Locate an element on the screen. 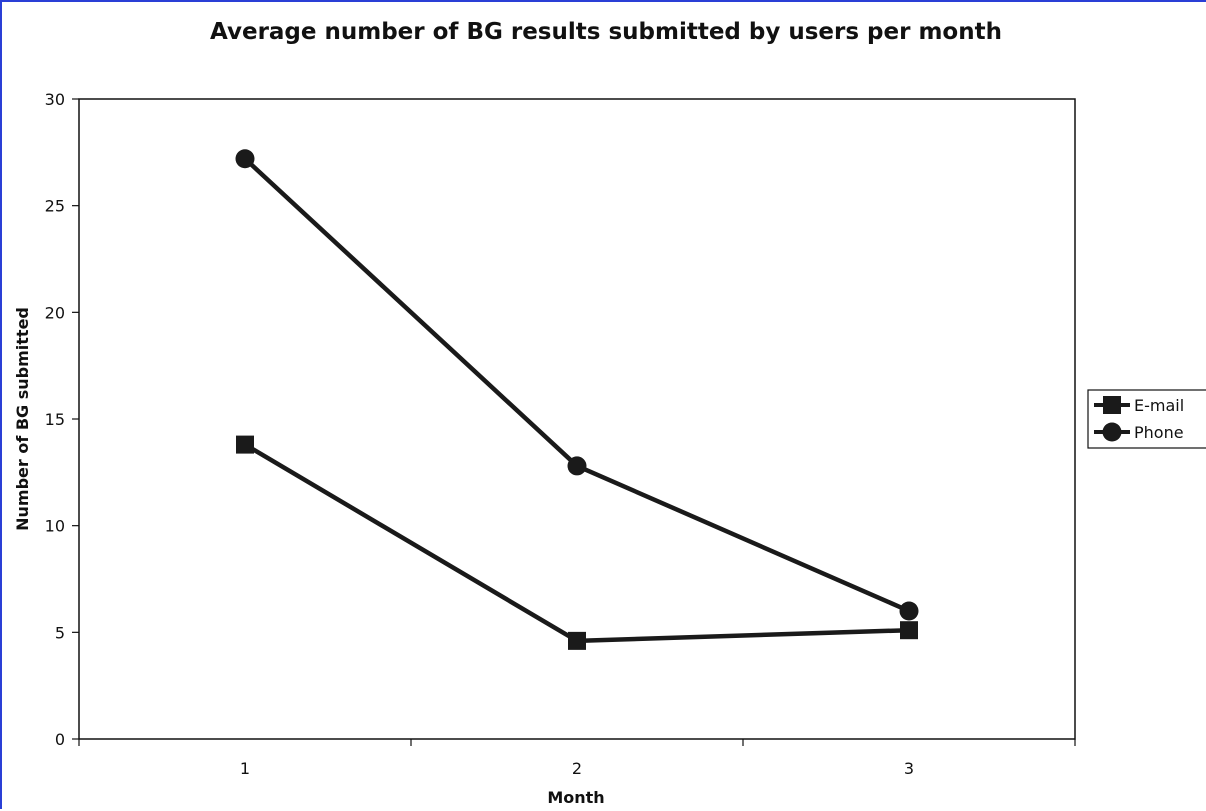 The height and width of the screenshot is (811, 1206). legend-box is located at coordinates (1146, 419).